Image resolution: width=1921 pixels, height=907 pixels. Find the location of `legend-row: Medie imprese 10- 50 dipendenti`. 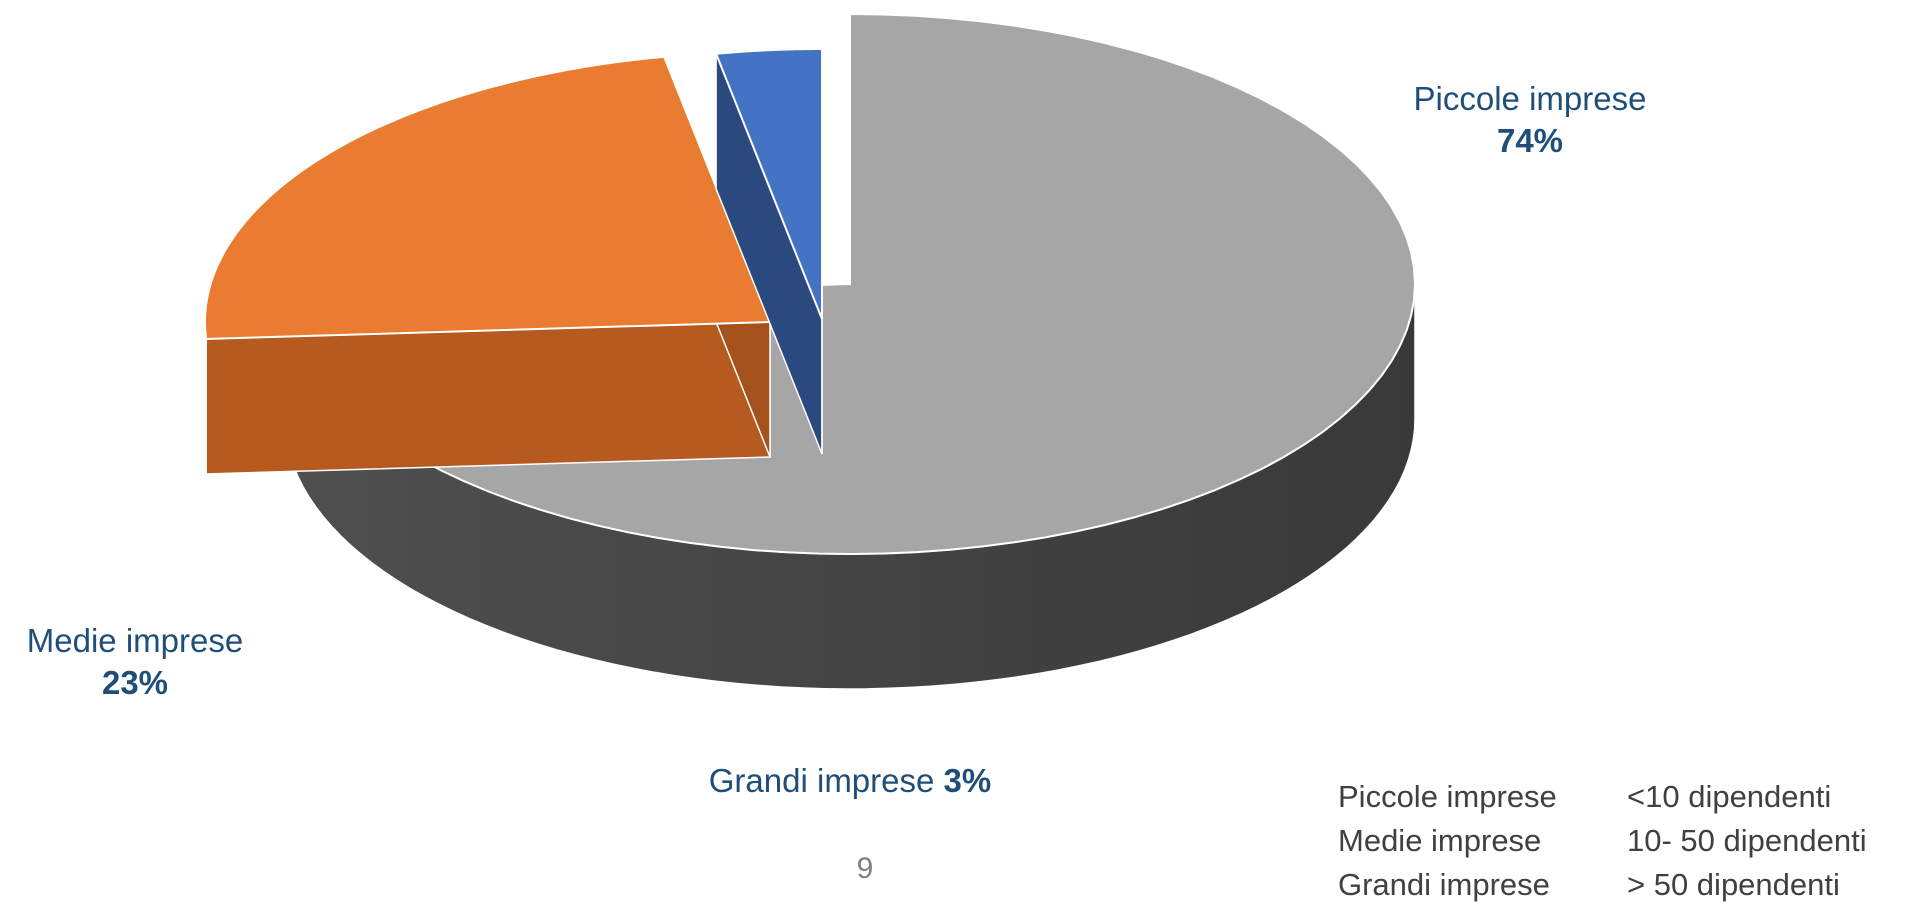

legend-row: Medie imprese 10- 50 dipendenti is located at coordinates (1602, 841).